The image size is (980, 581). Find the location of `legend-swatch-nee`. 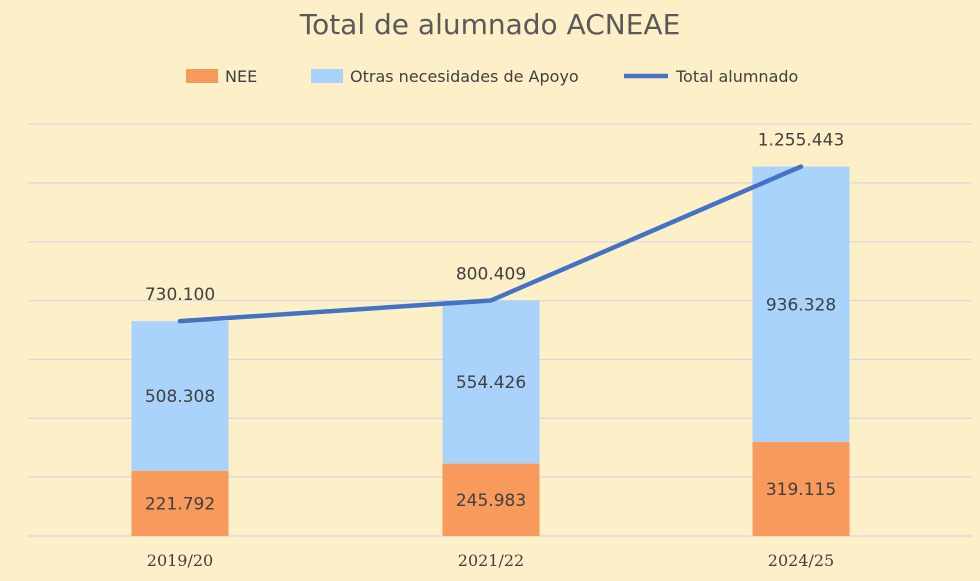

legend-swatch-nee is located at coordinates (202, 76).